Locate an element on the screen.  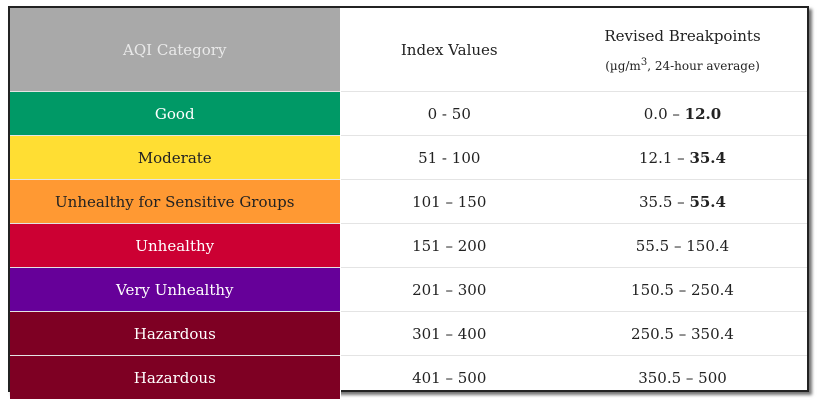
table-row: Good 0 - 50 0.0 – 12.0 is located at coordinates (408, 113).